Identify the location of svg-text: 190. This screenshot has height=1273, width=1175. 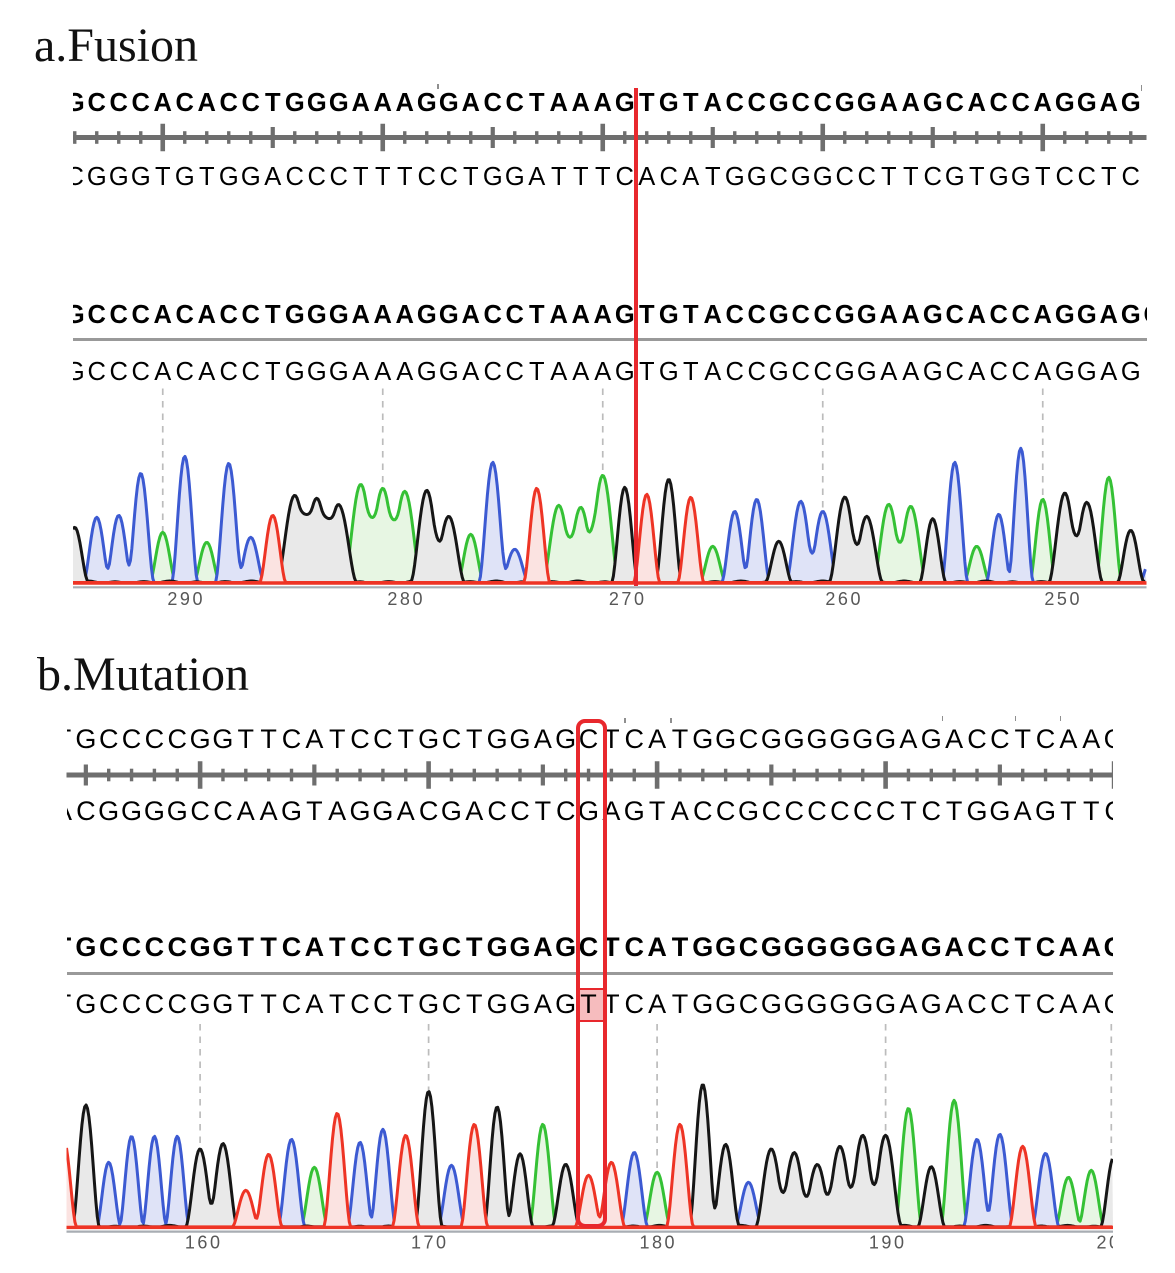
(888, 1243).